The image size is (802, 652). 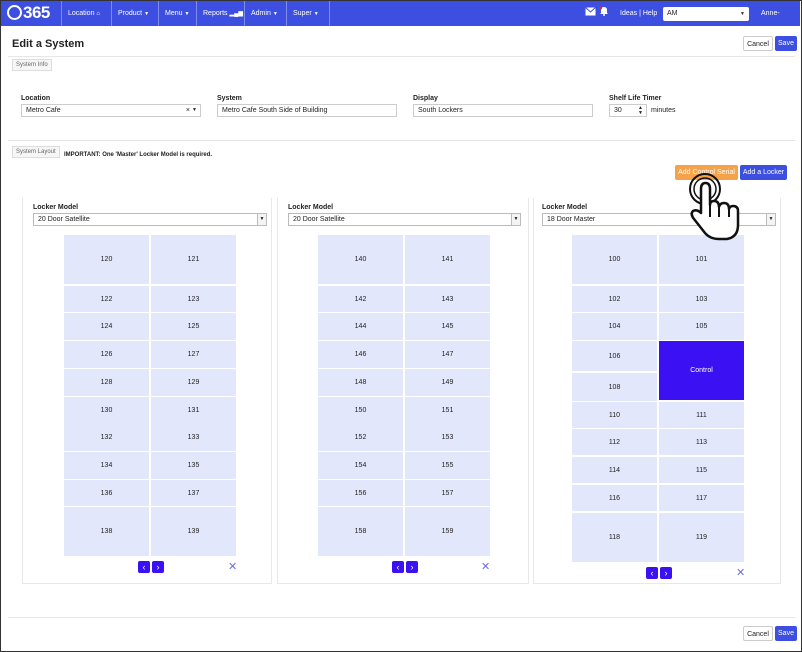 I want to click on location-label: Location, so click(x=36, y=98).